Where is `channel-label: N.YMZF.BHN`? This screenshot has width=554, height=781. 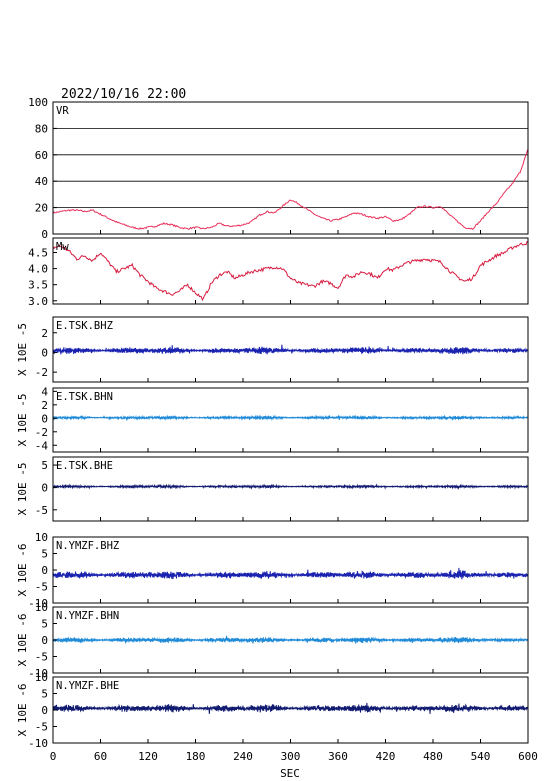
channel-label: N.YMZF.BHN is located at coordinates (87, 616).